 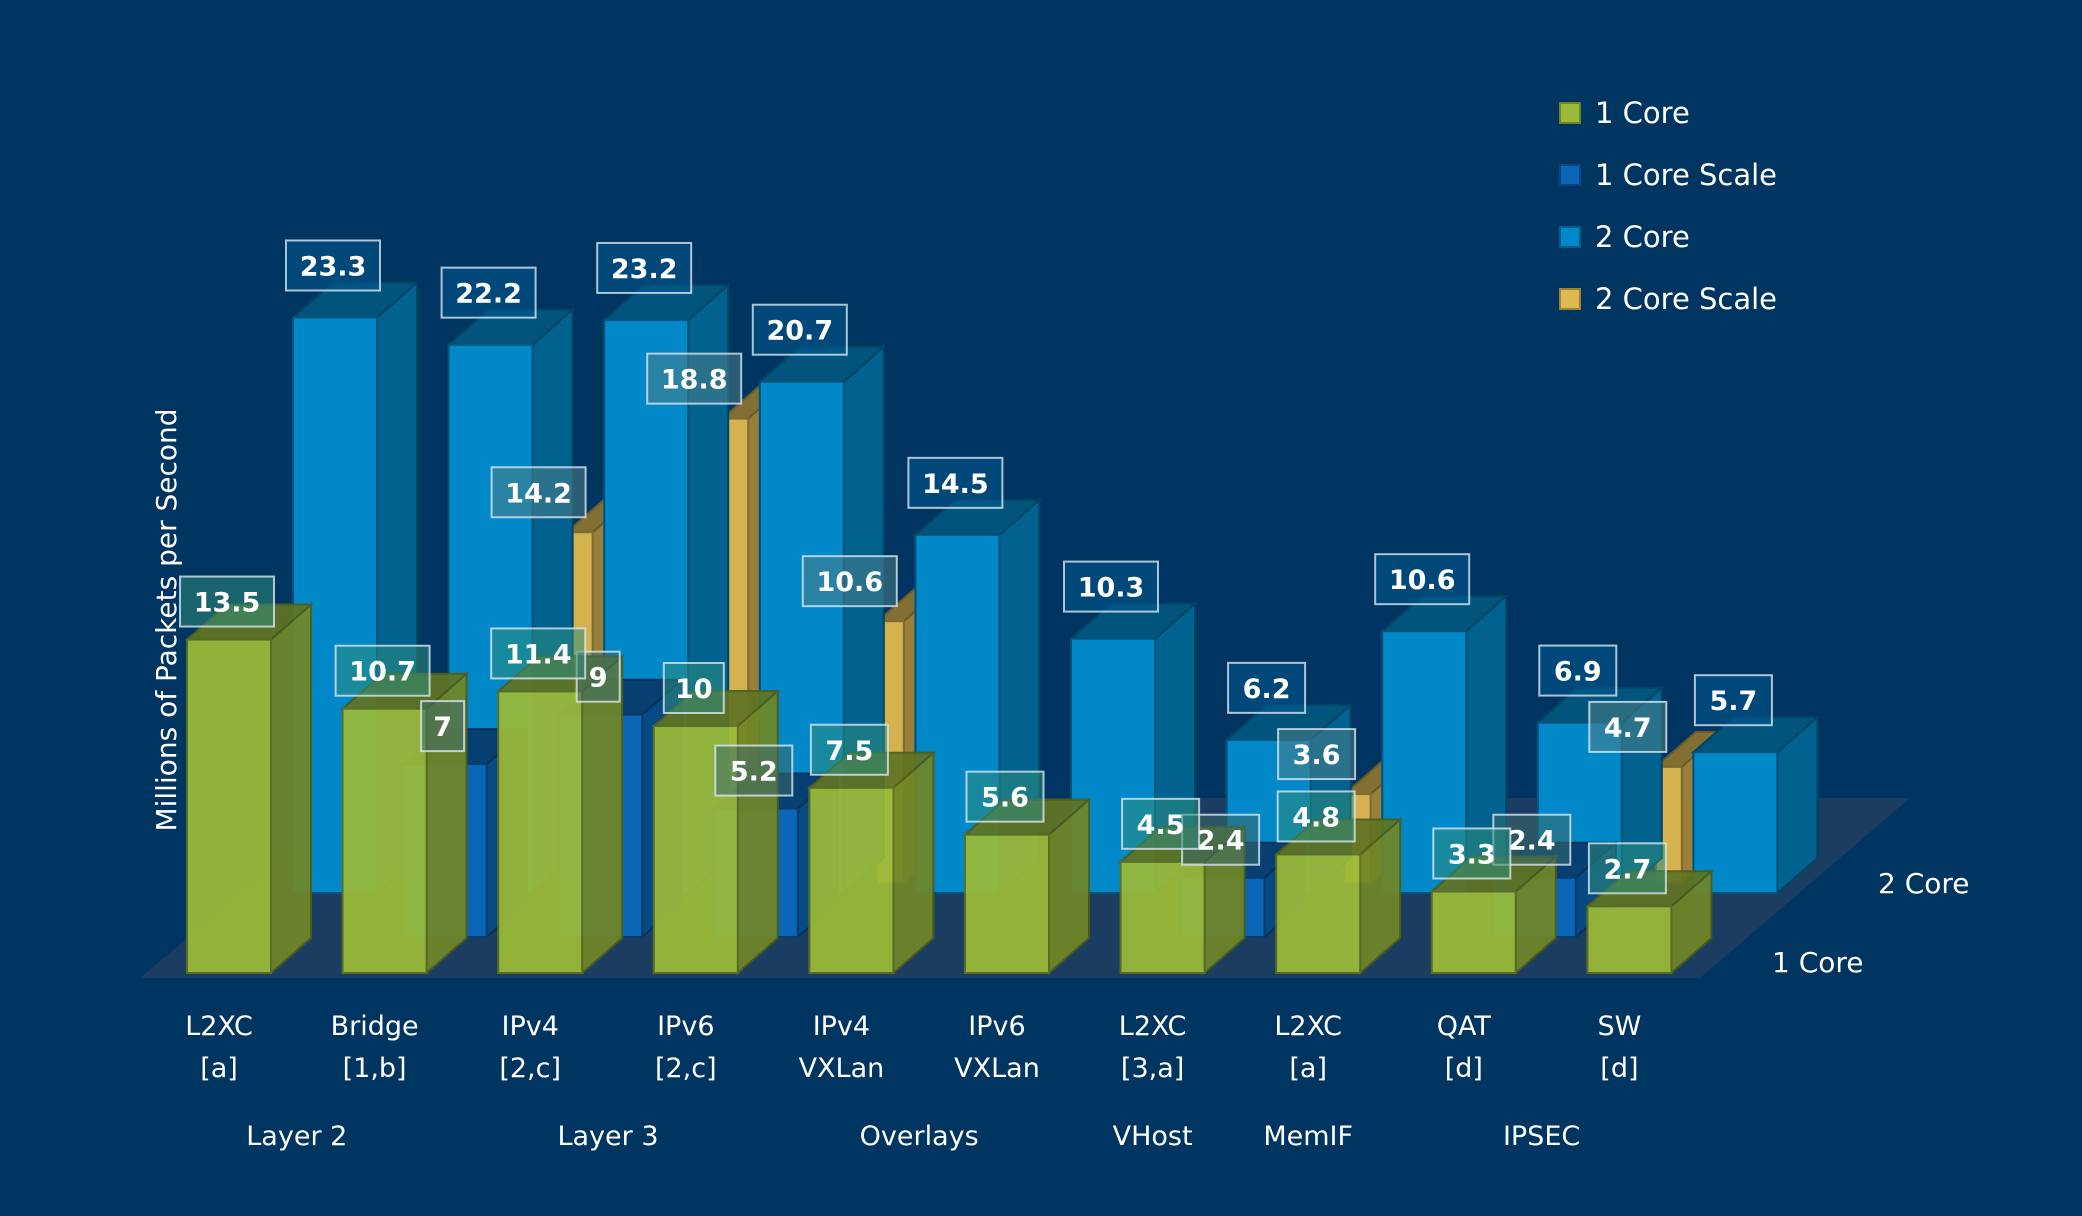 What do you see at coordinates (1161, 825) in the screenshot?
I see `label-1-core-6: 4.5` at bounding box center [1161, 825].